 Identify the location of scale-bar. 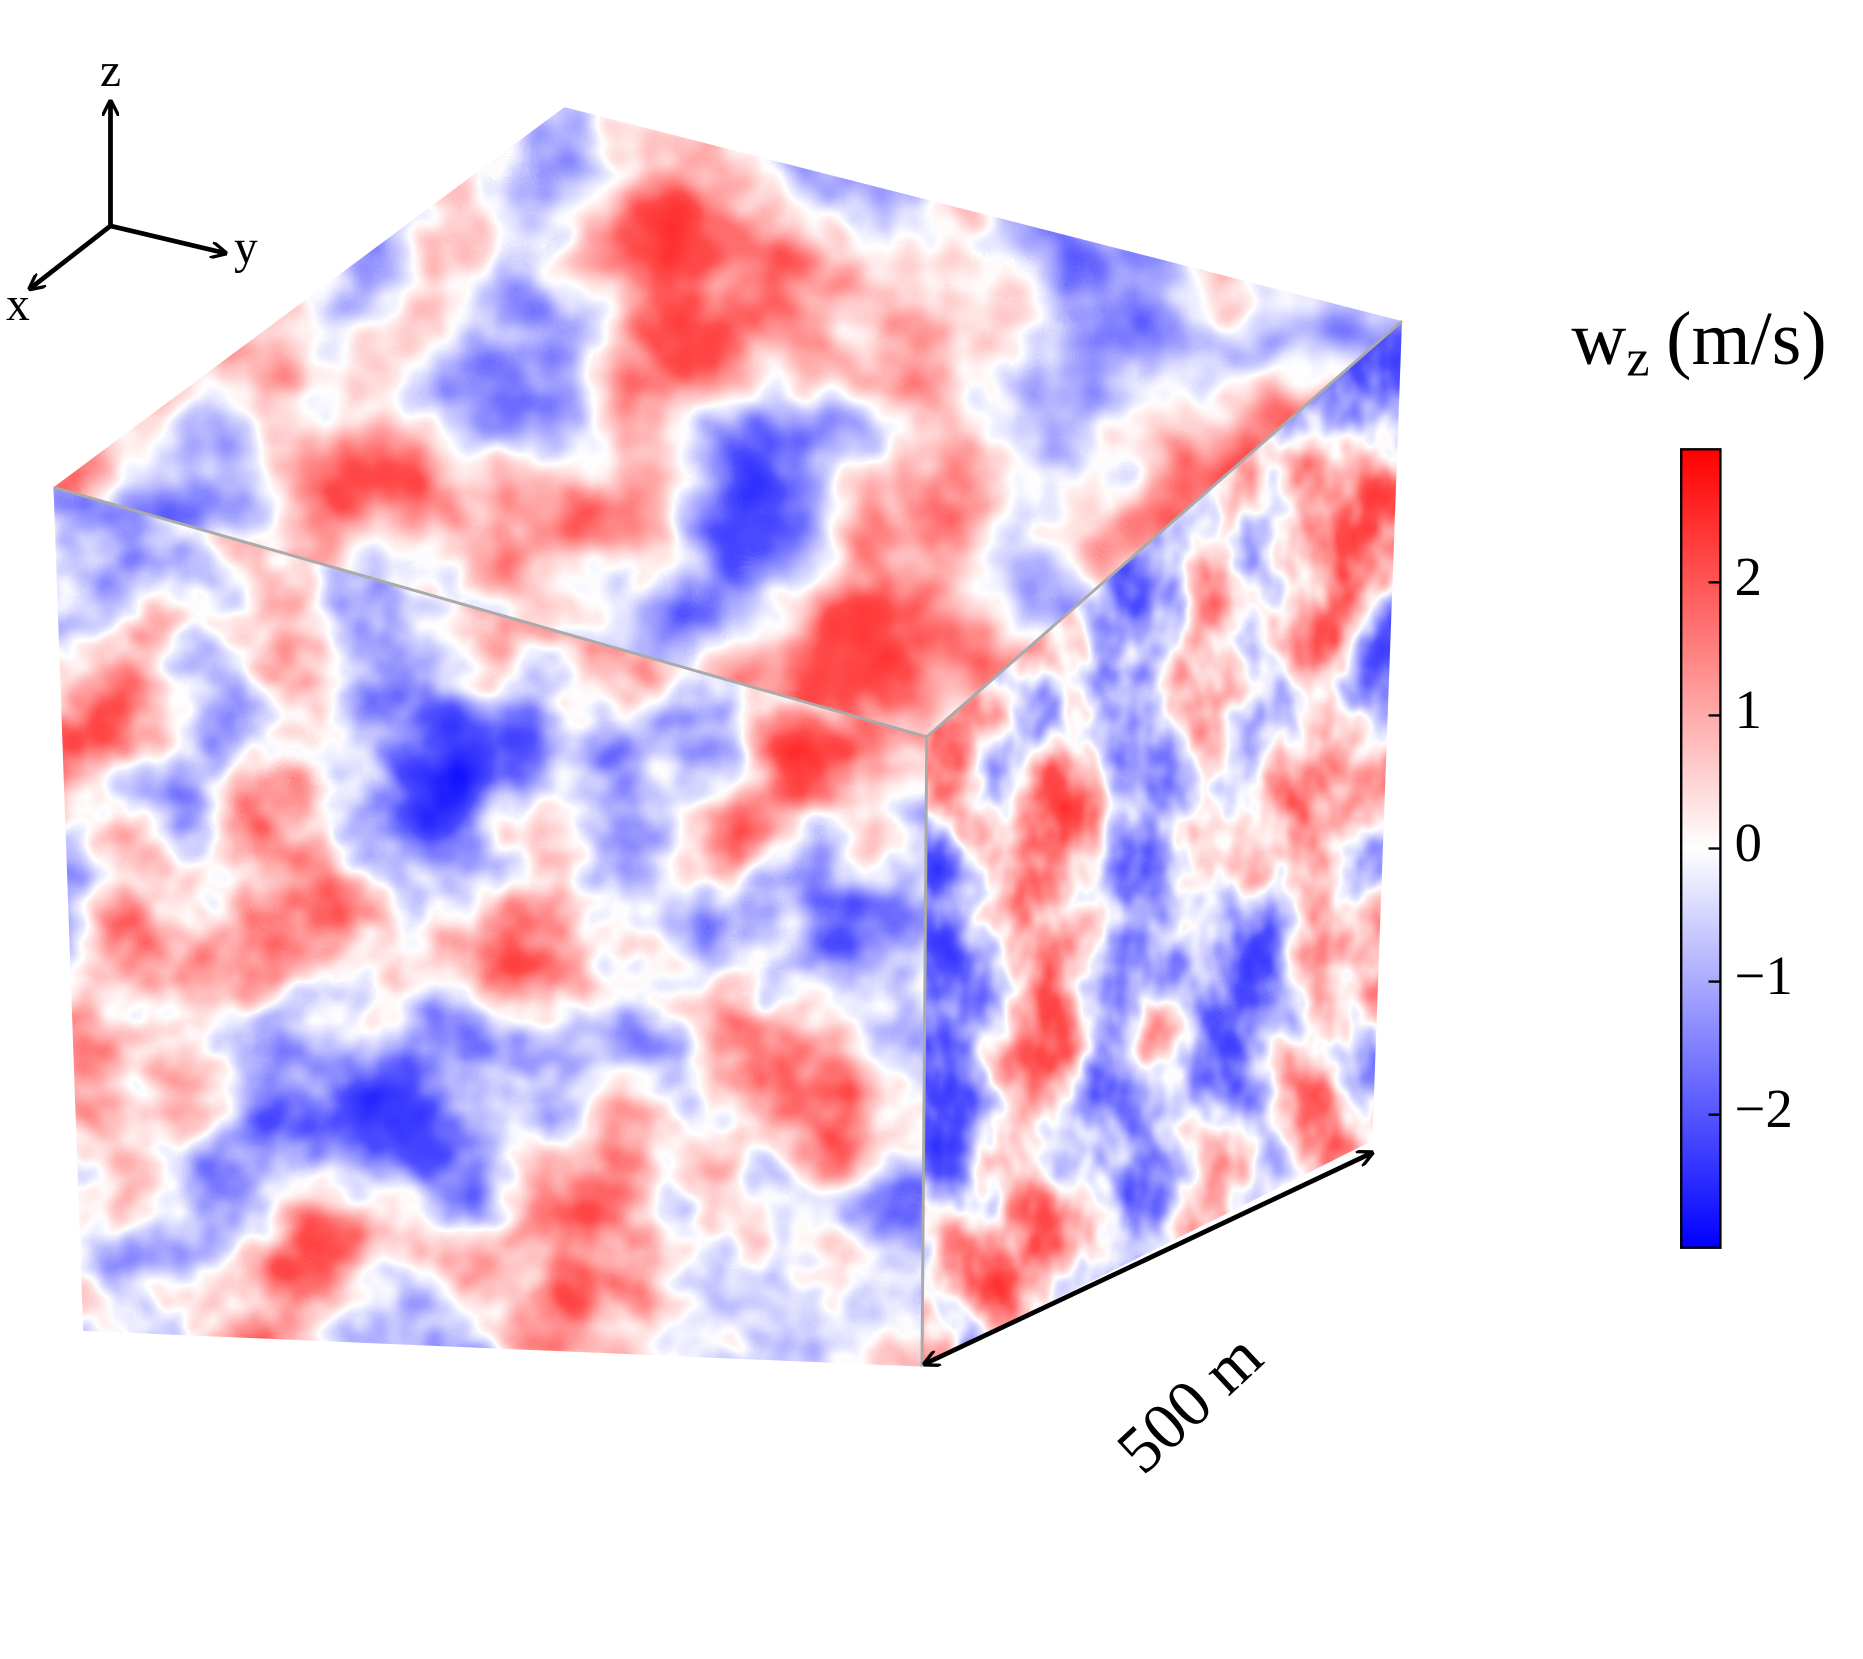
(1148, 1258).